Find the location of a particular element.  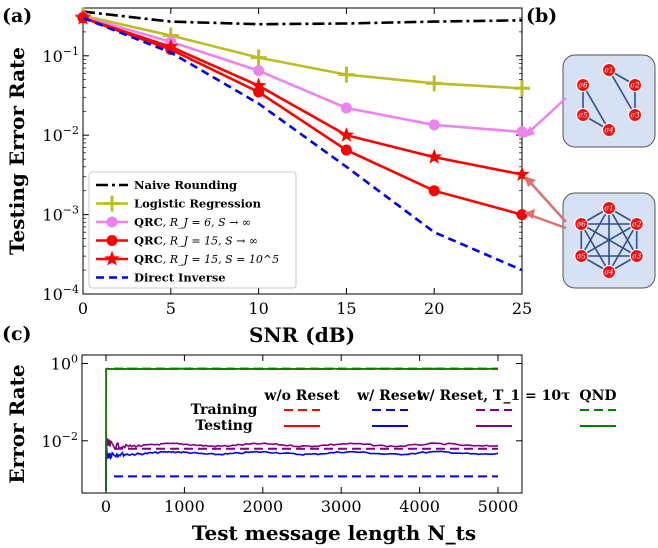

y-tick-label: 10⁰ is located at coordinates (64, 363).